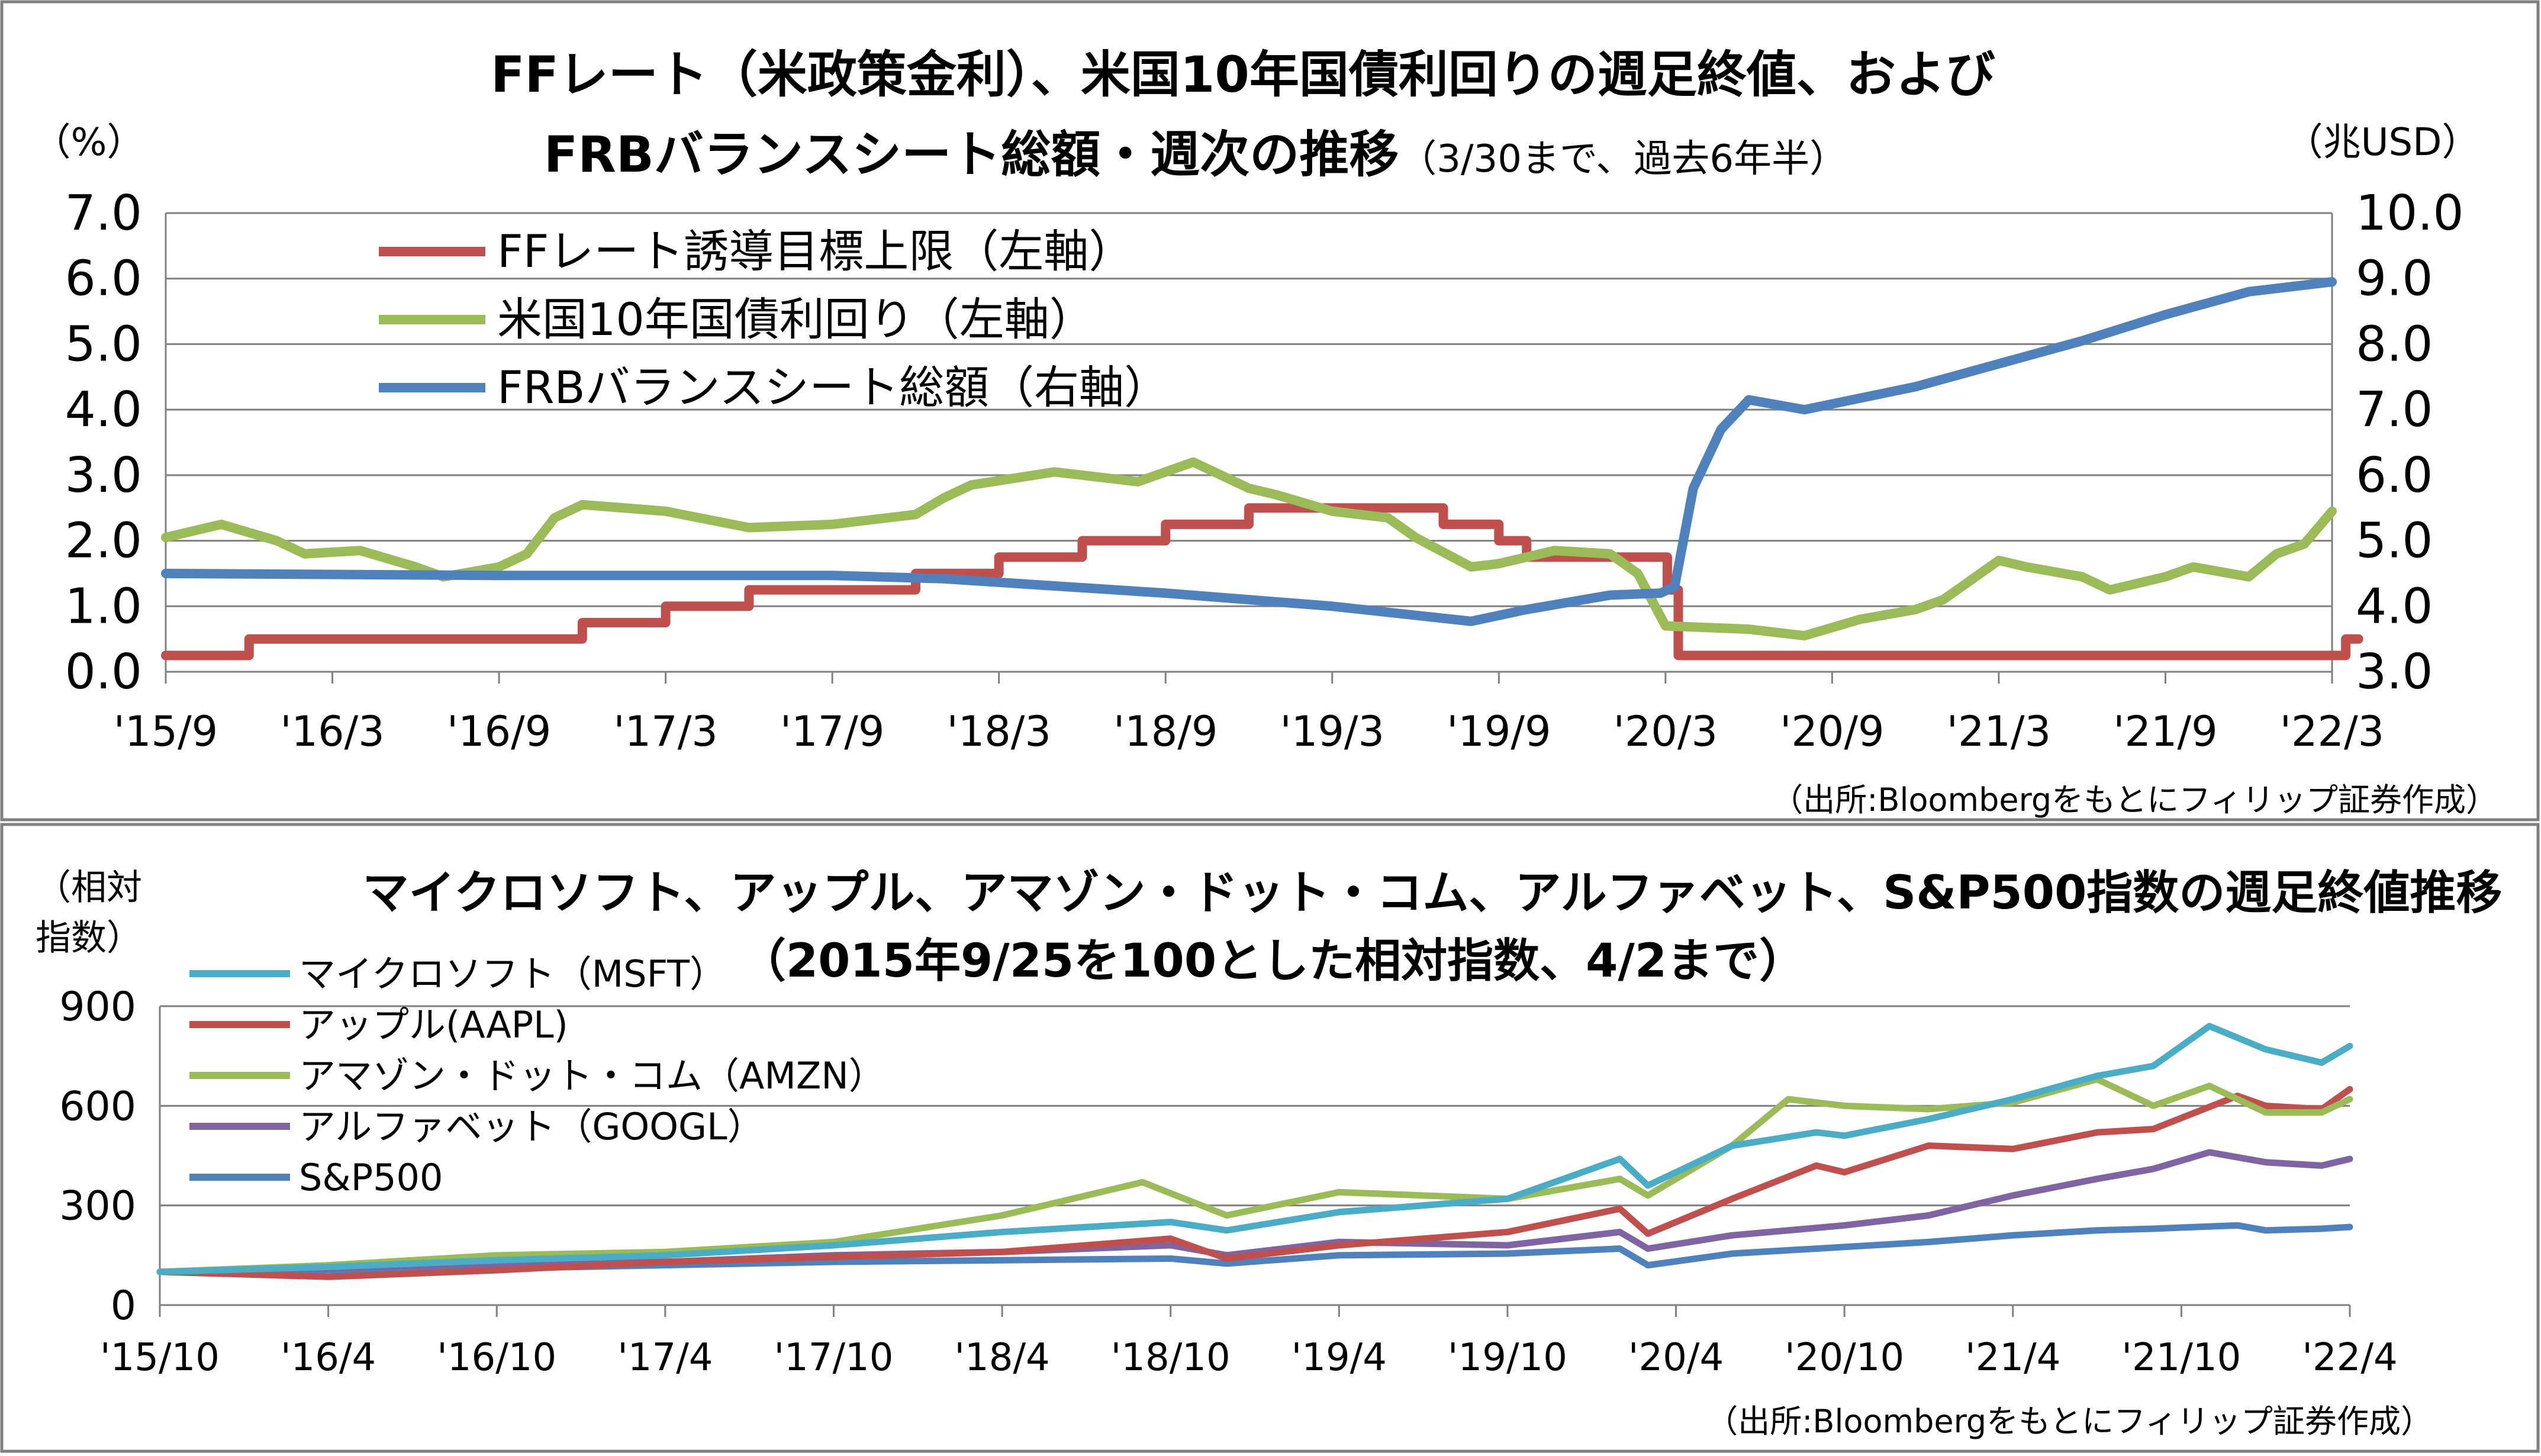 The width and height of the screenshot is (2541, 1456). What do you see at coordinates (123, 1306) in the screenshot?
I see `bottom-y-tick-label: 0` at bounding box center [123, 1306].